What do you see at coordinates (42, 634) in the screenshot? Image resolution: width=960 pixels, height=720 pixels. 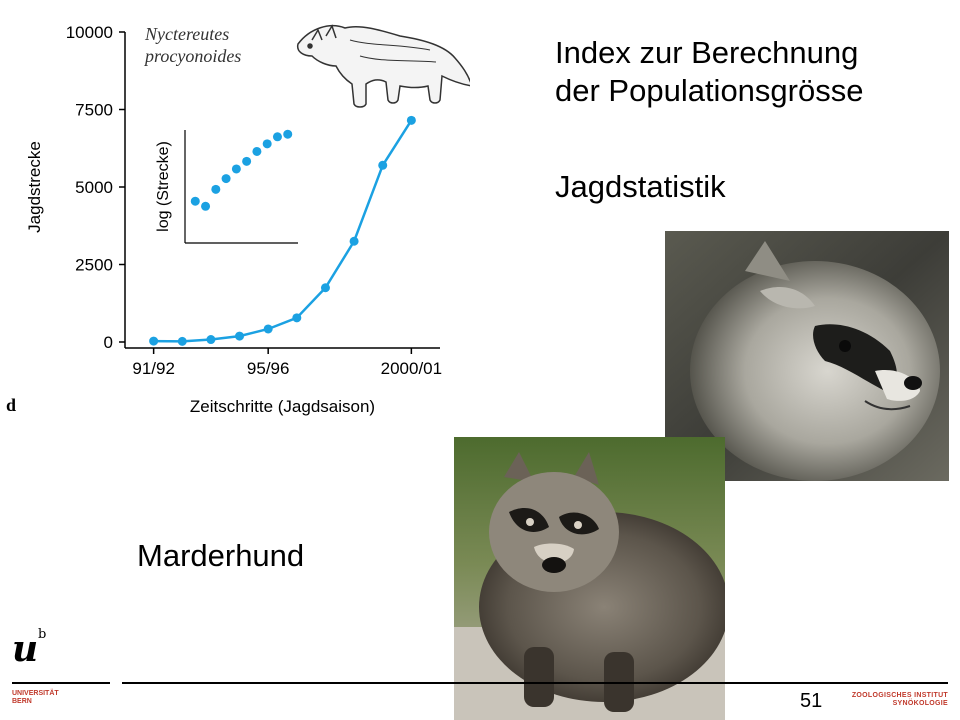 I see `university-logo-superscript: b` at bounding box center [42, 634].